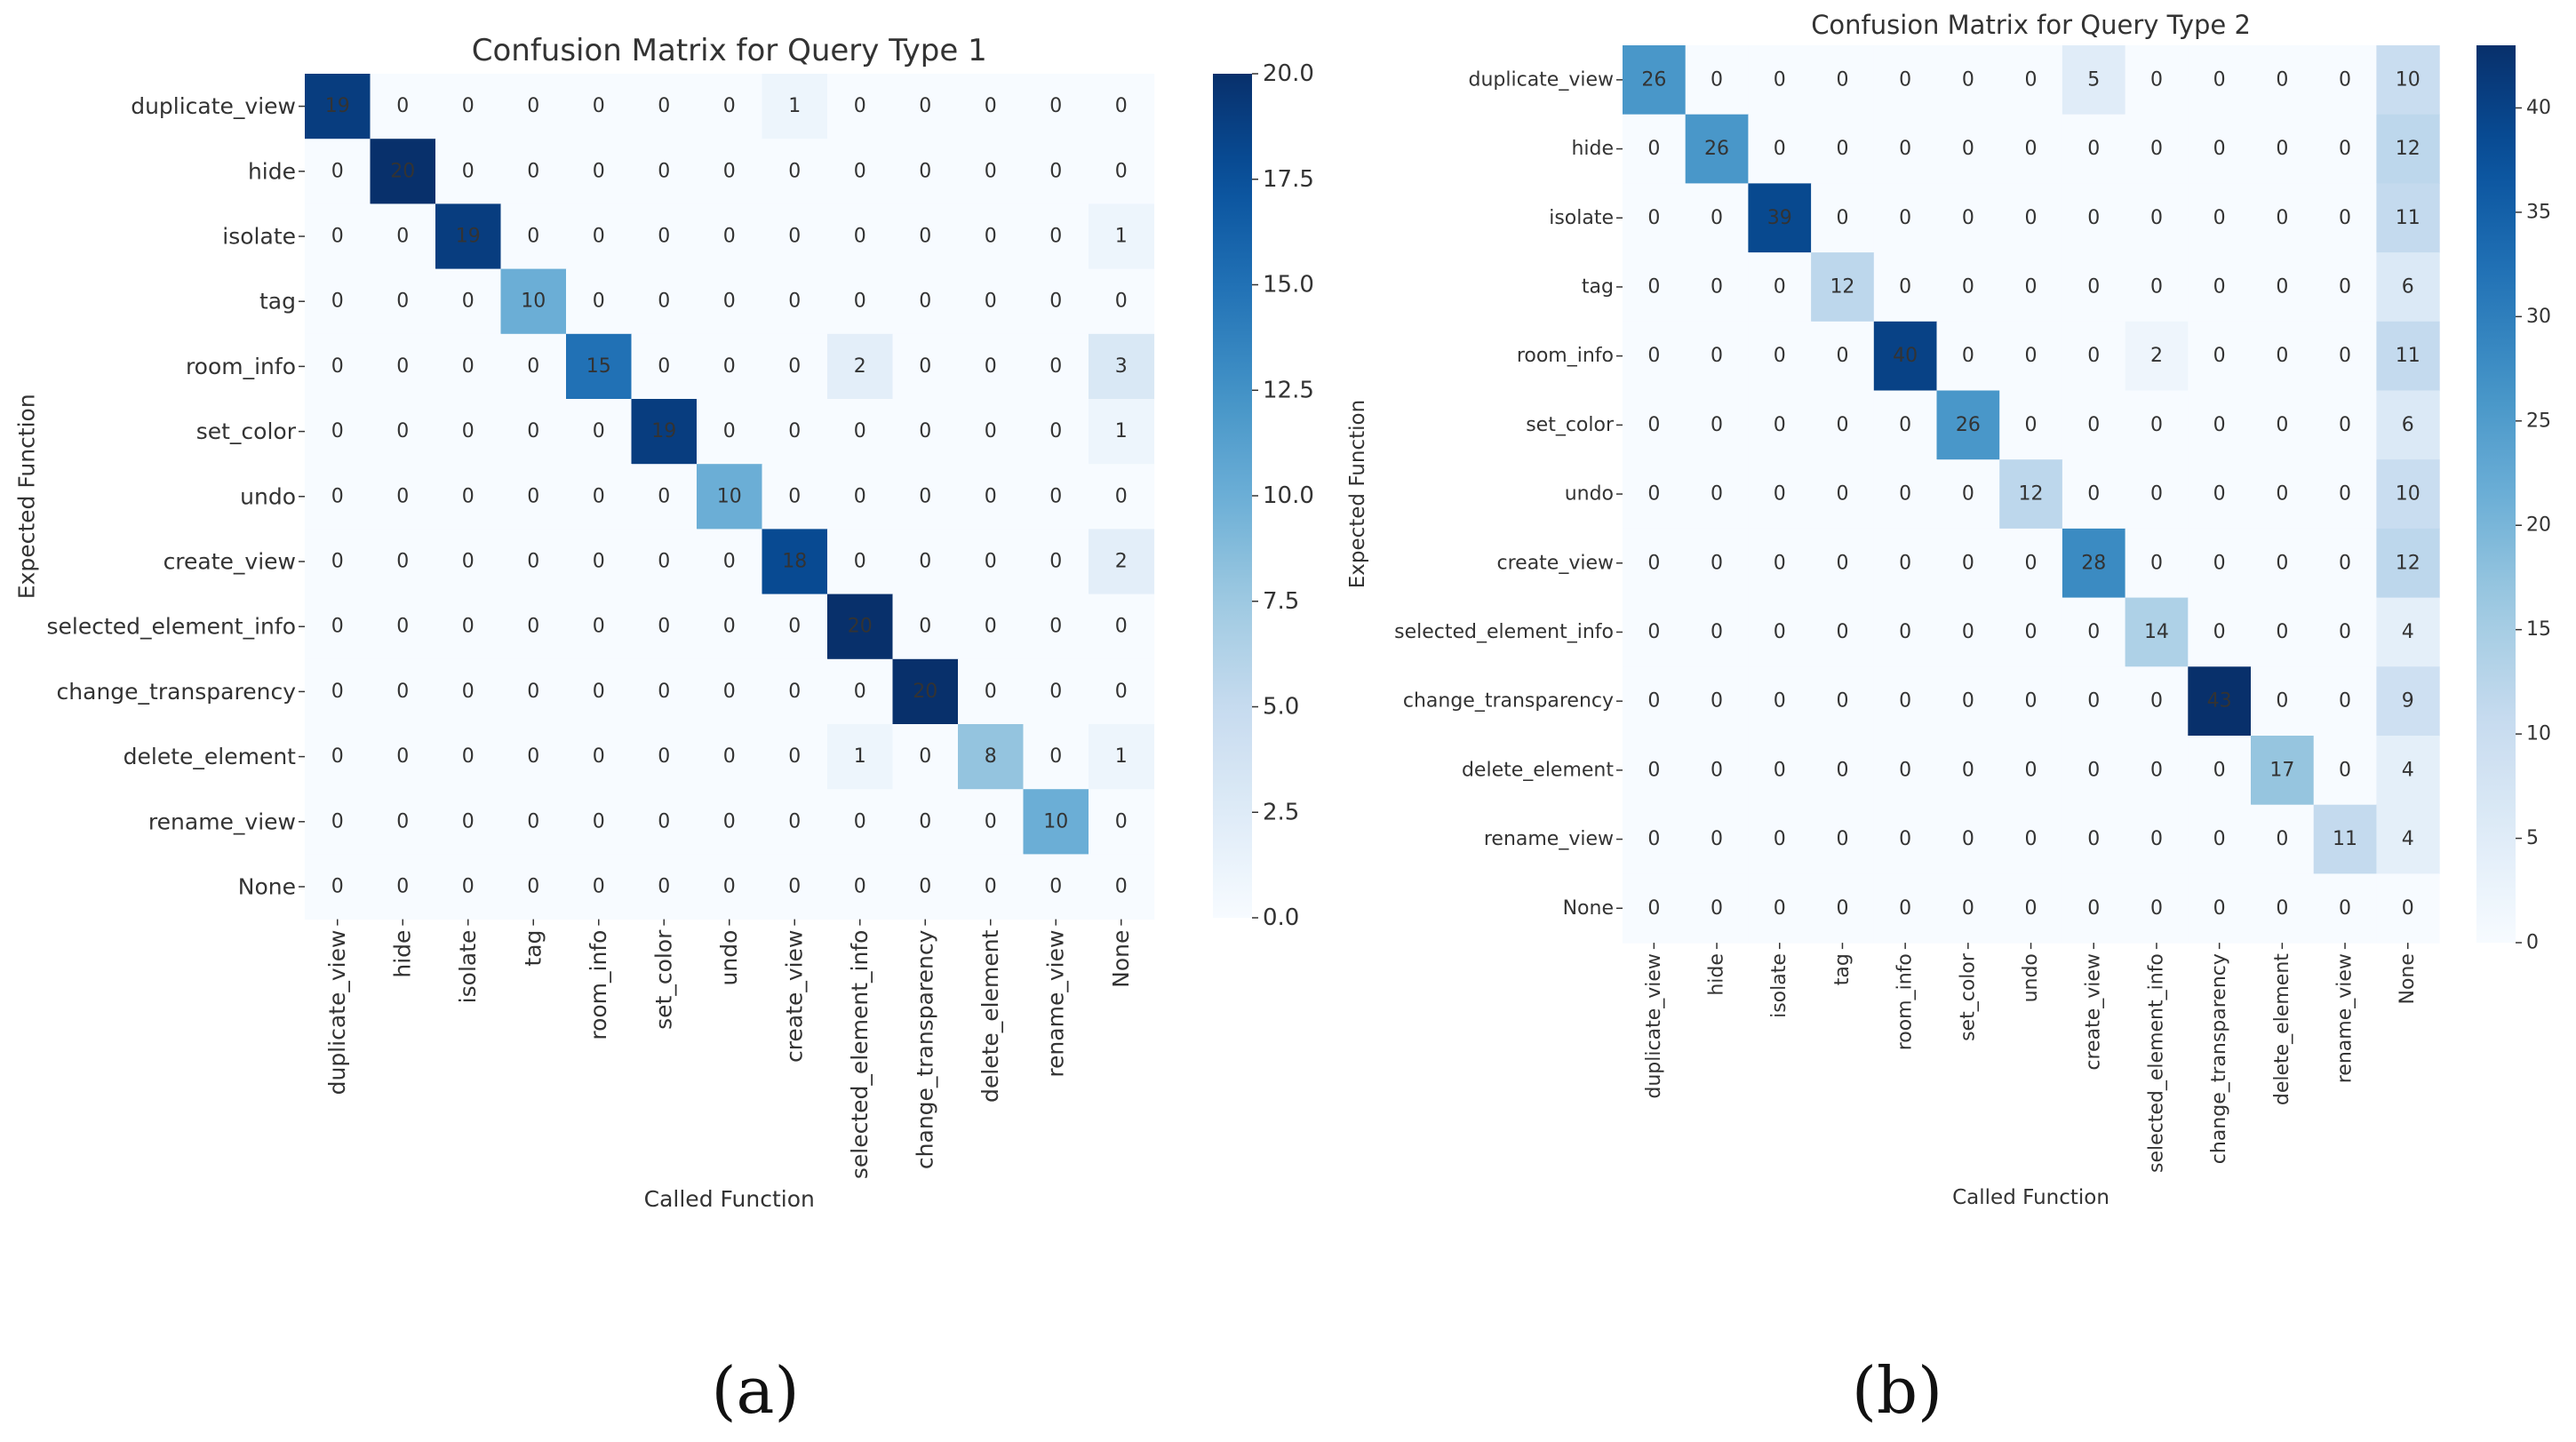 This screenshot has height=1442, width=2576. What do you see at coordinates (2408, 632) in the screenshot?
I see `cell-value-label: 4` at bounding box center [2408, 632].